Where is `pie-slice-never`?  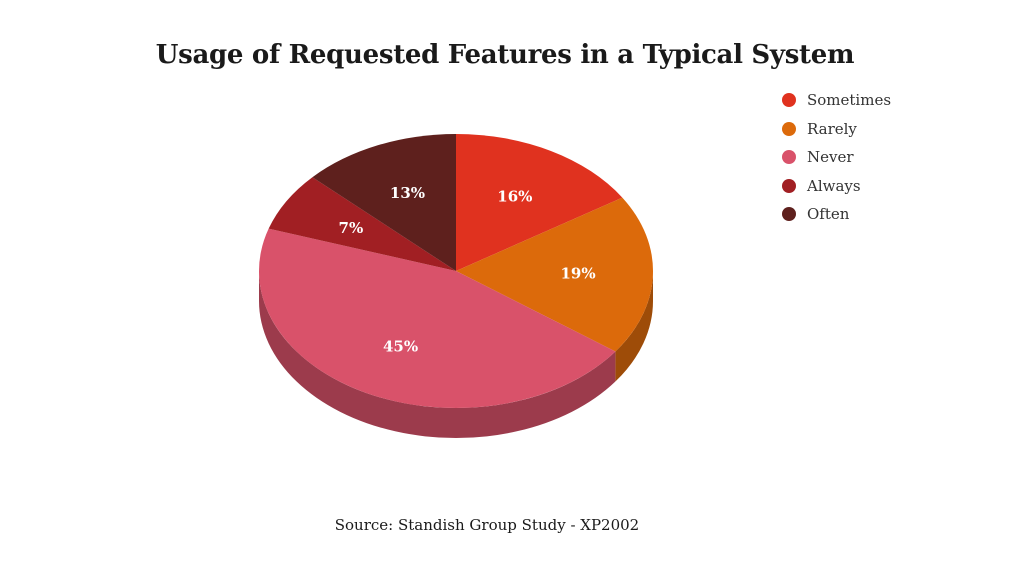 pie-slice-never is located at coordinates (437, 318).